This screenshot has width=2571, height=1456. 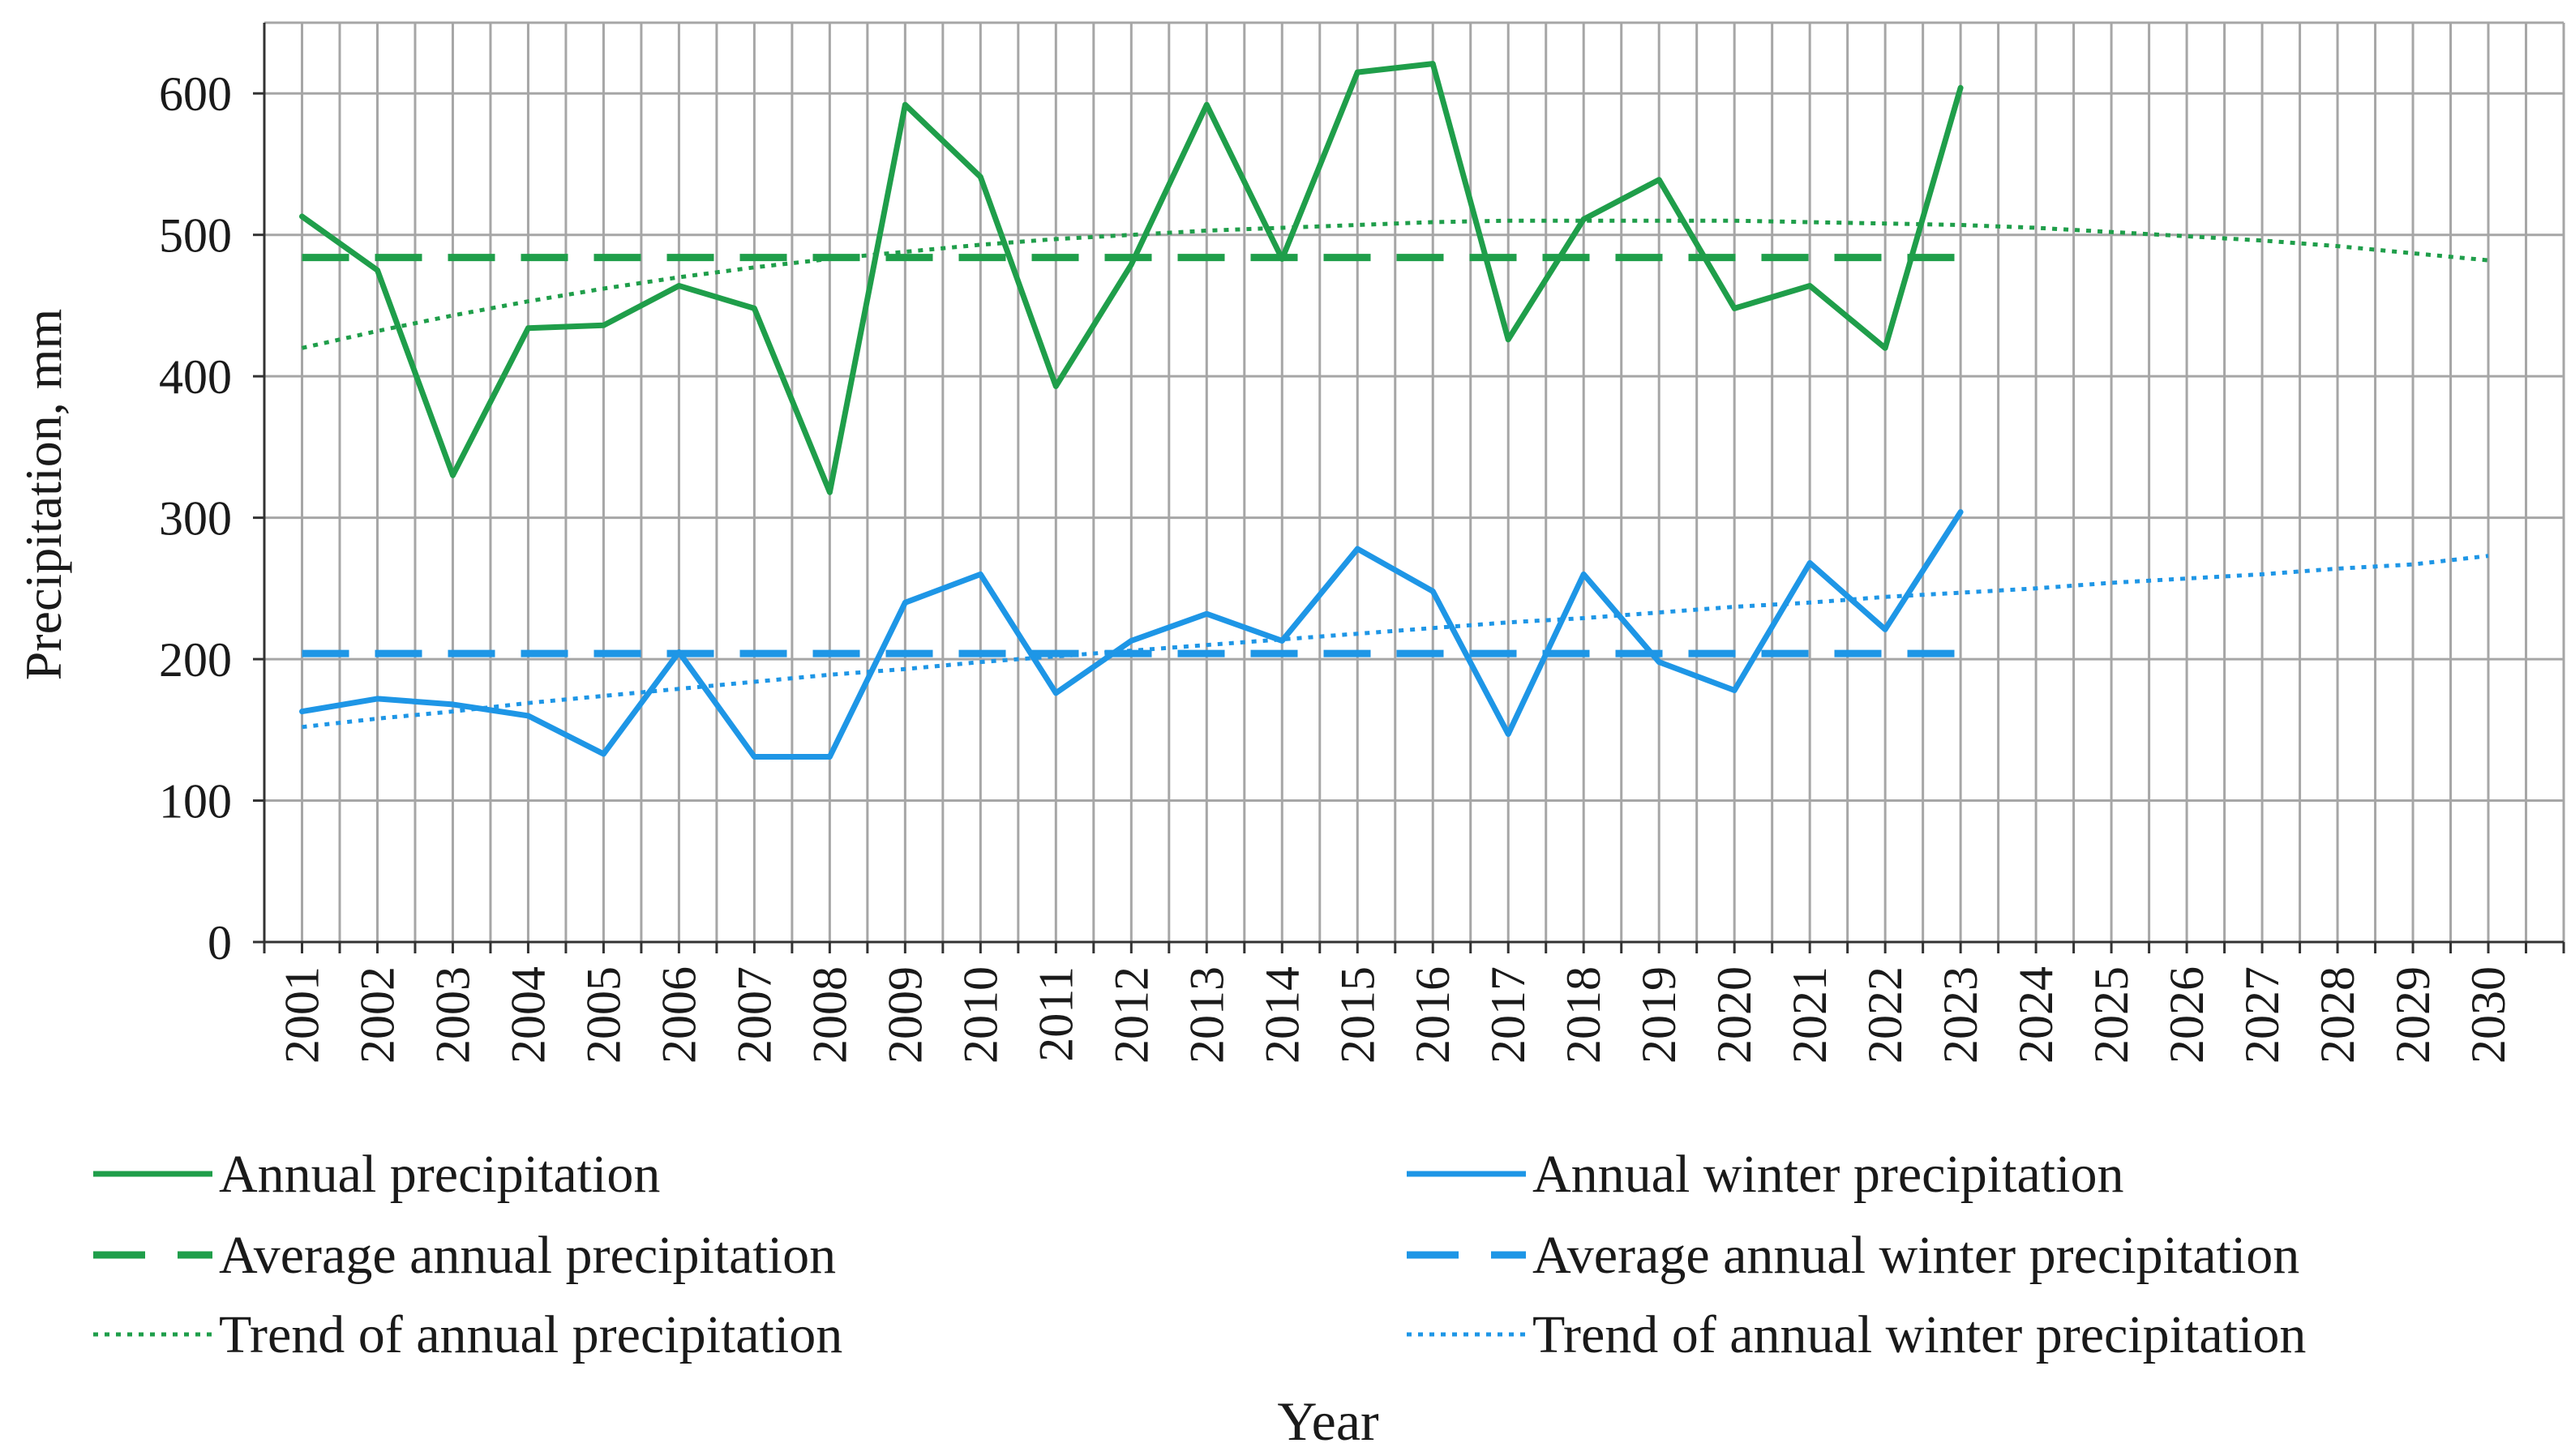 I want to click on y-tick-label: 0, so click(x=220, y=943).